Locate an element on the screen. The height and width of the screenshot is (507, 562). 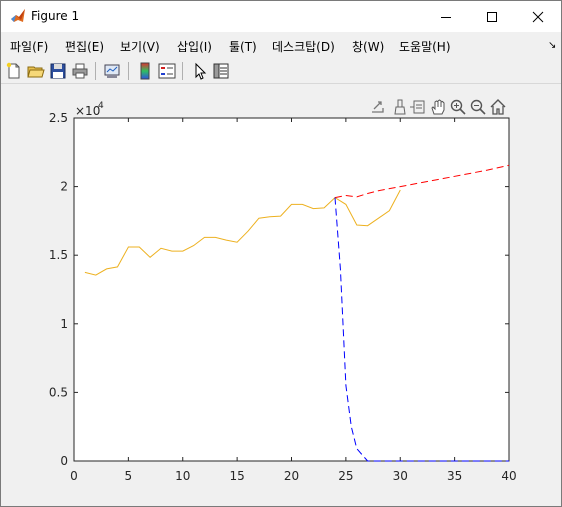
x-tick-label: 20 is located at coordinates (291, 476).